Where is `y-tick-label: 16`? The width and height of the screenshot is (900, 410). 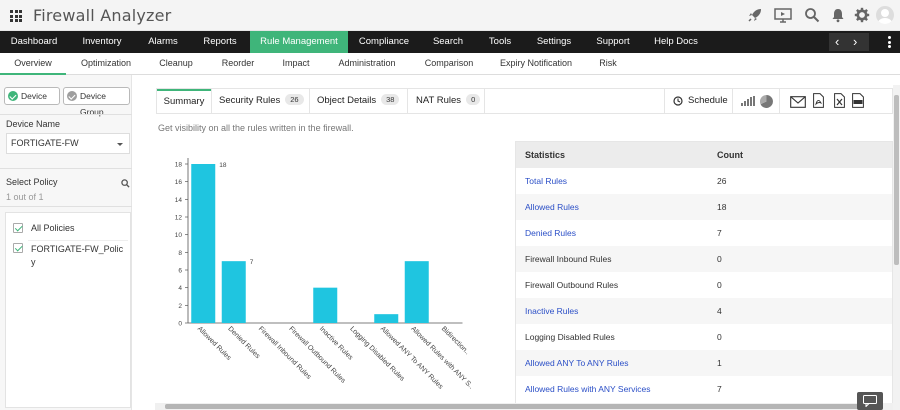 y-tick-label: 16 is located at coordinates (179, 182).